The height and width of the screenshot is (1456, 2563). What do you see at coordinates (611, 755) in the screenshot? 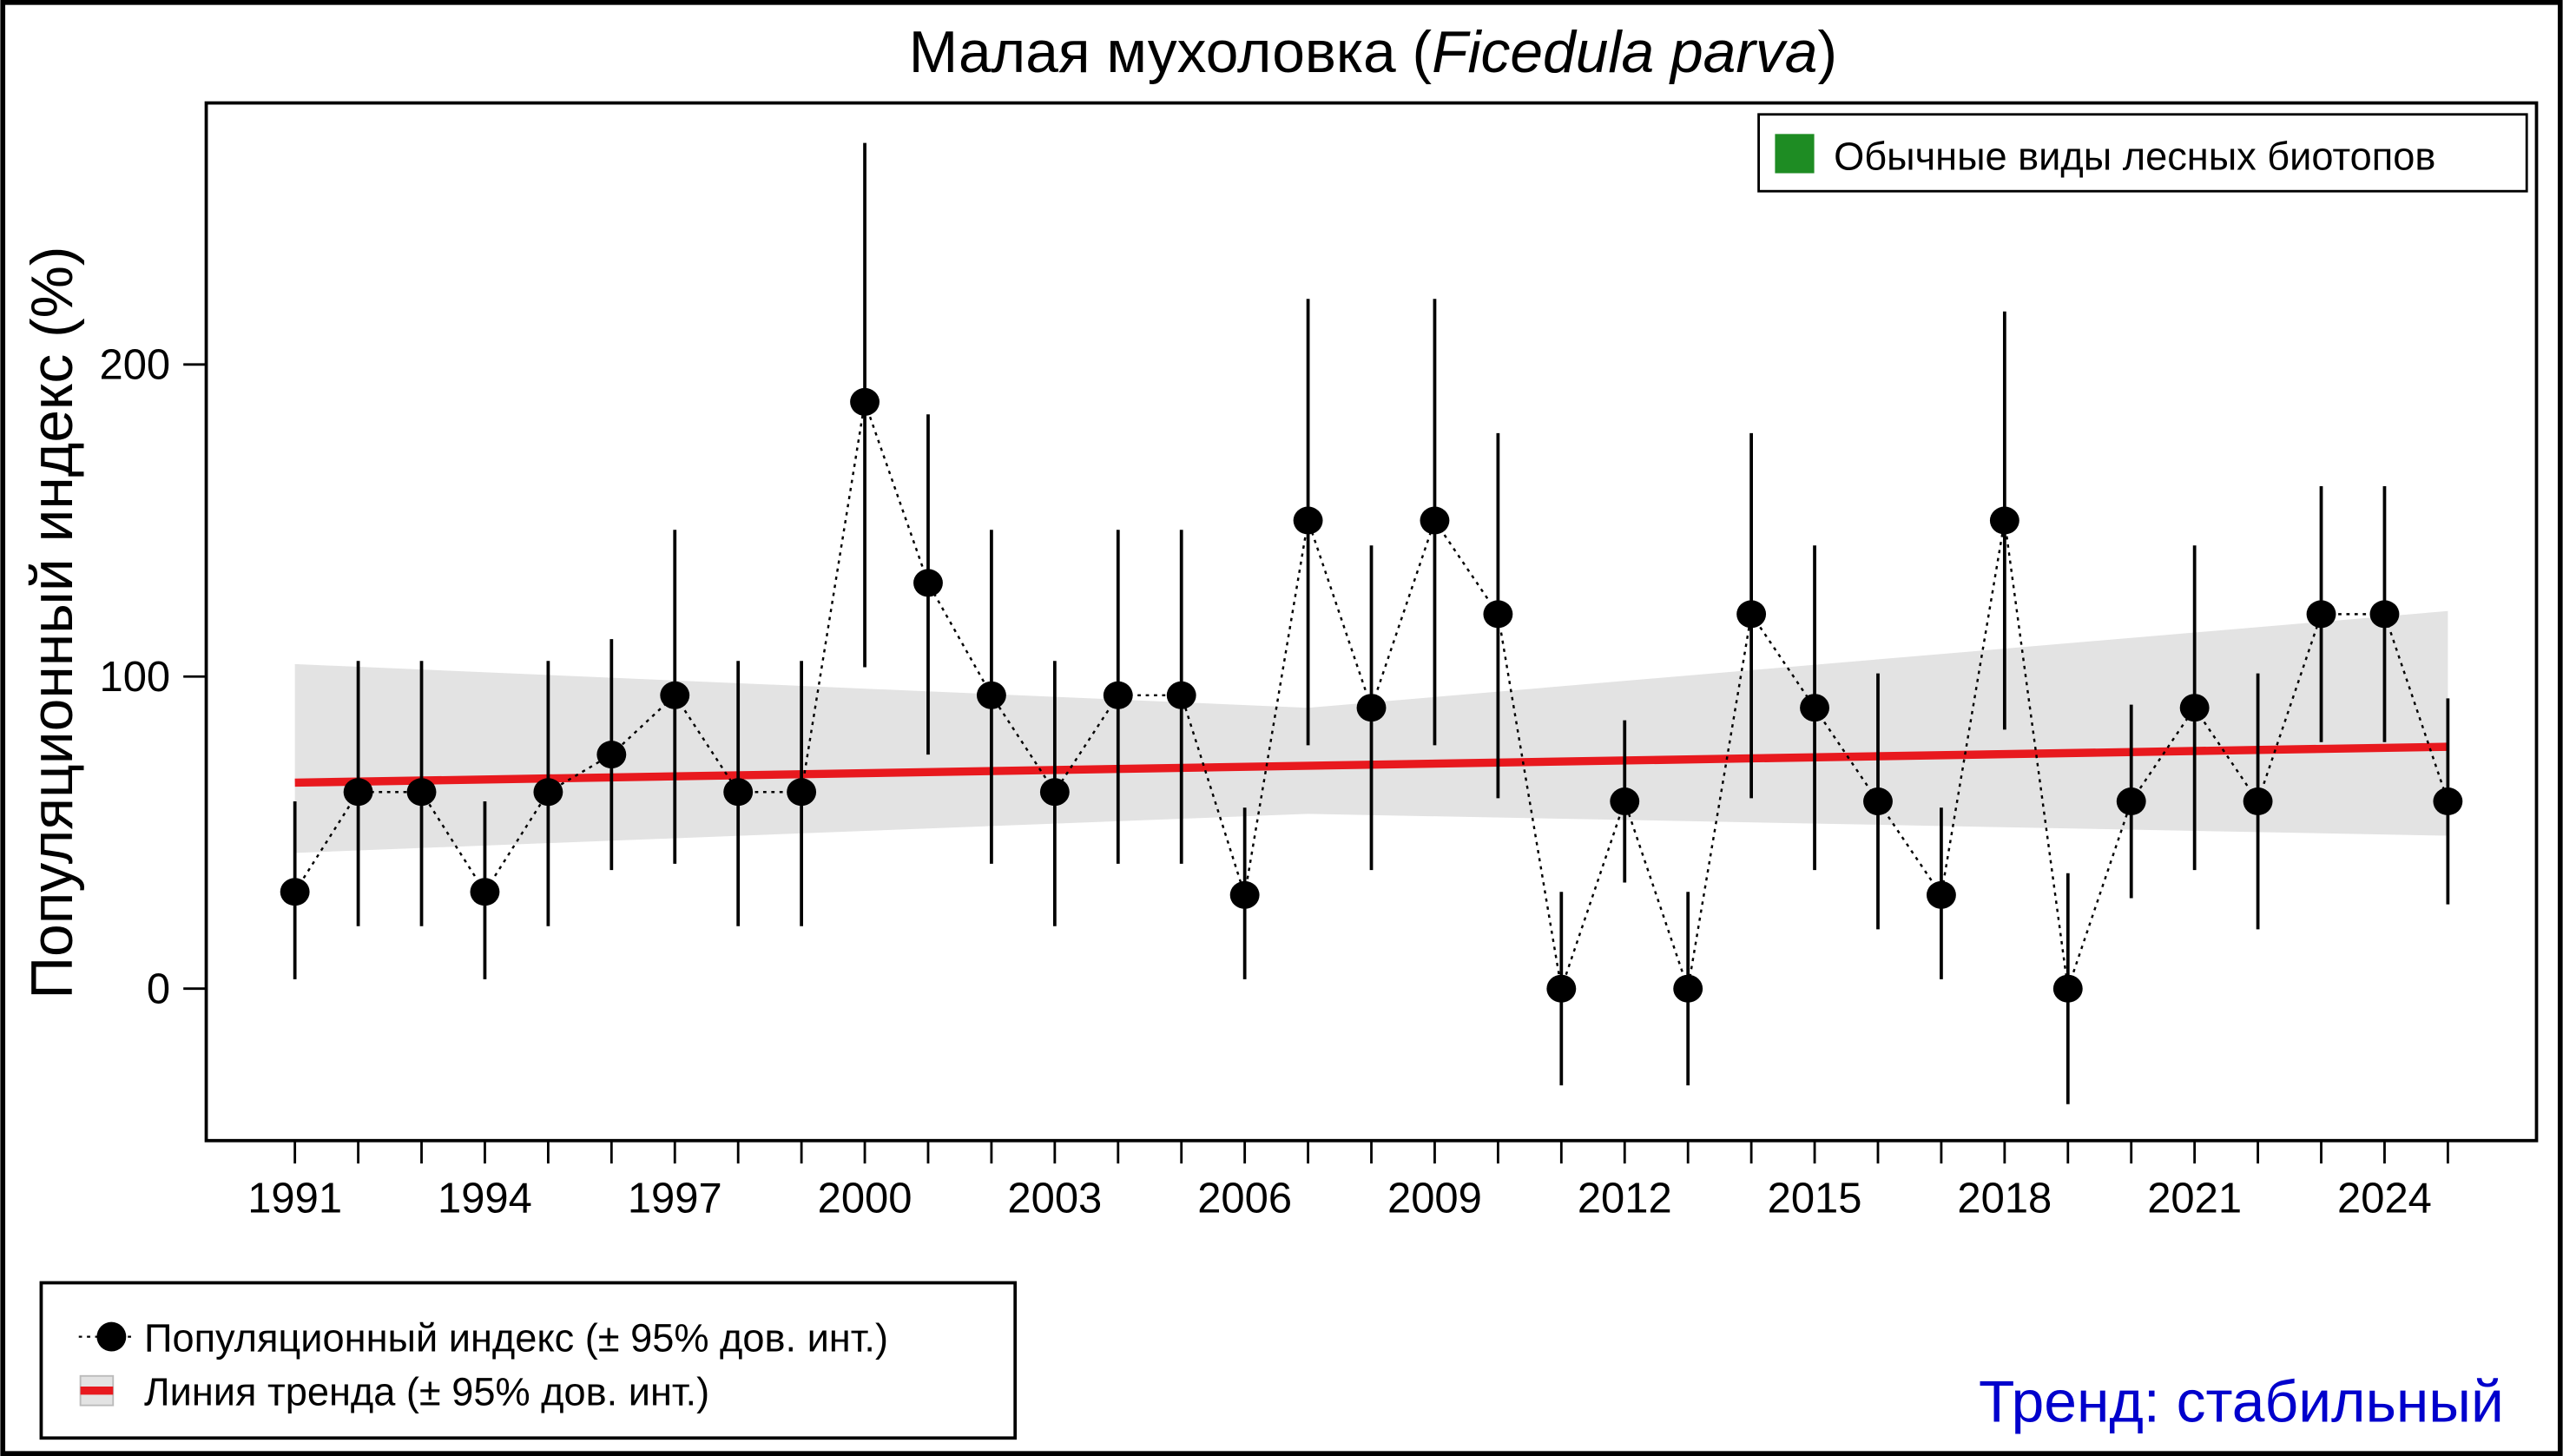
I see `data-point-1996` at bounding box center [611, 755].